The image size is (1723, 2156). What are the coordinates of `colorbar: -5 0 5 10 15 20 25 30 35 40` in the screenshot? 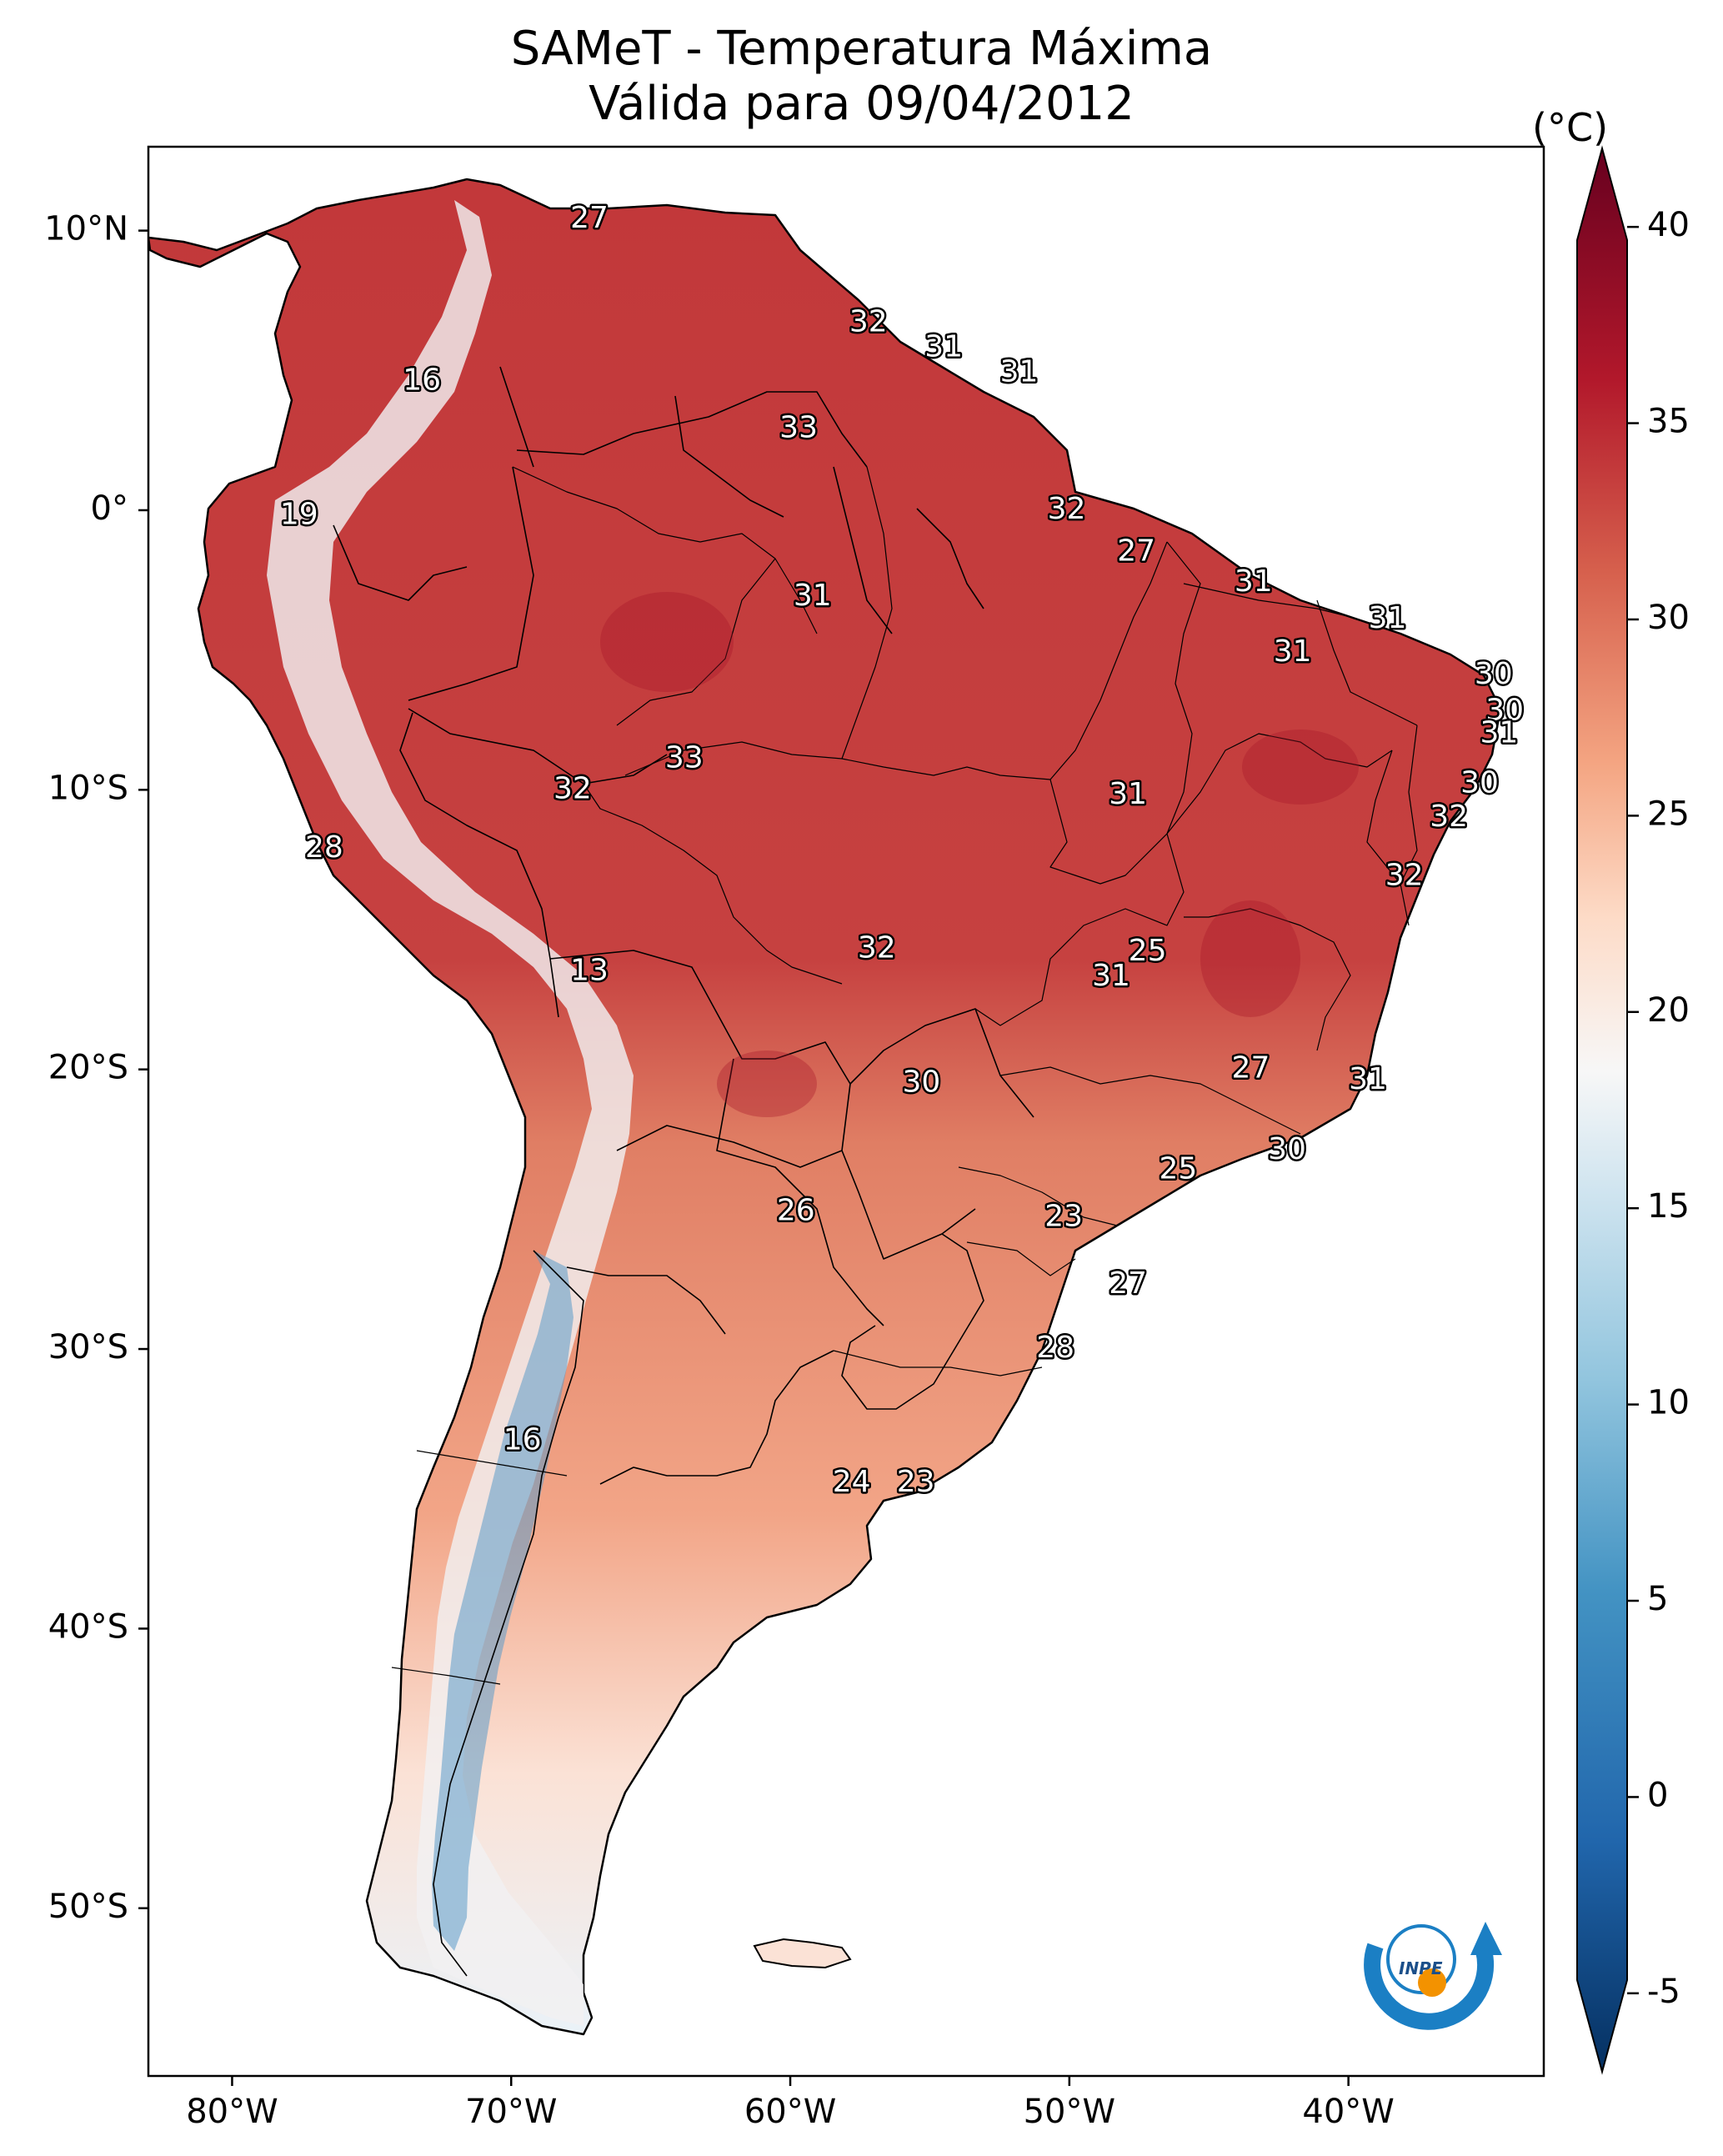 It's located at (1633, 1110).